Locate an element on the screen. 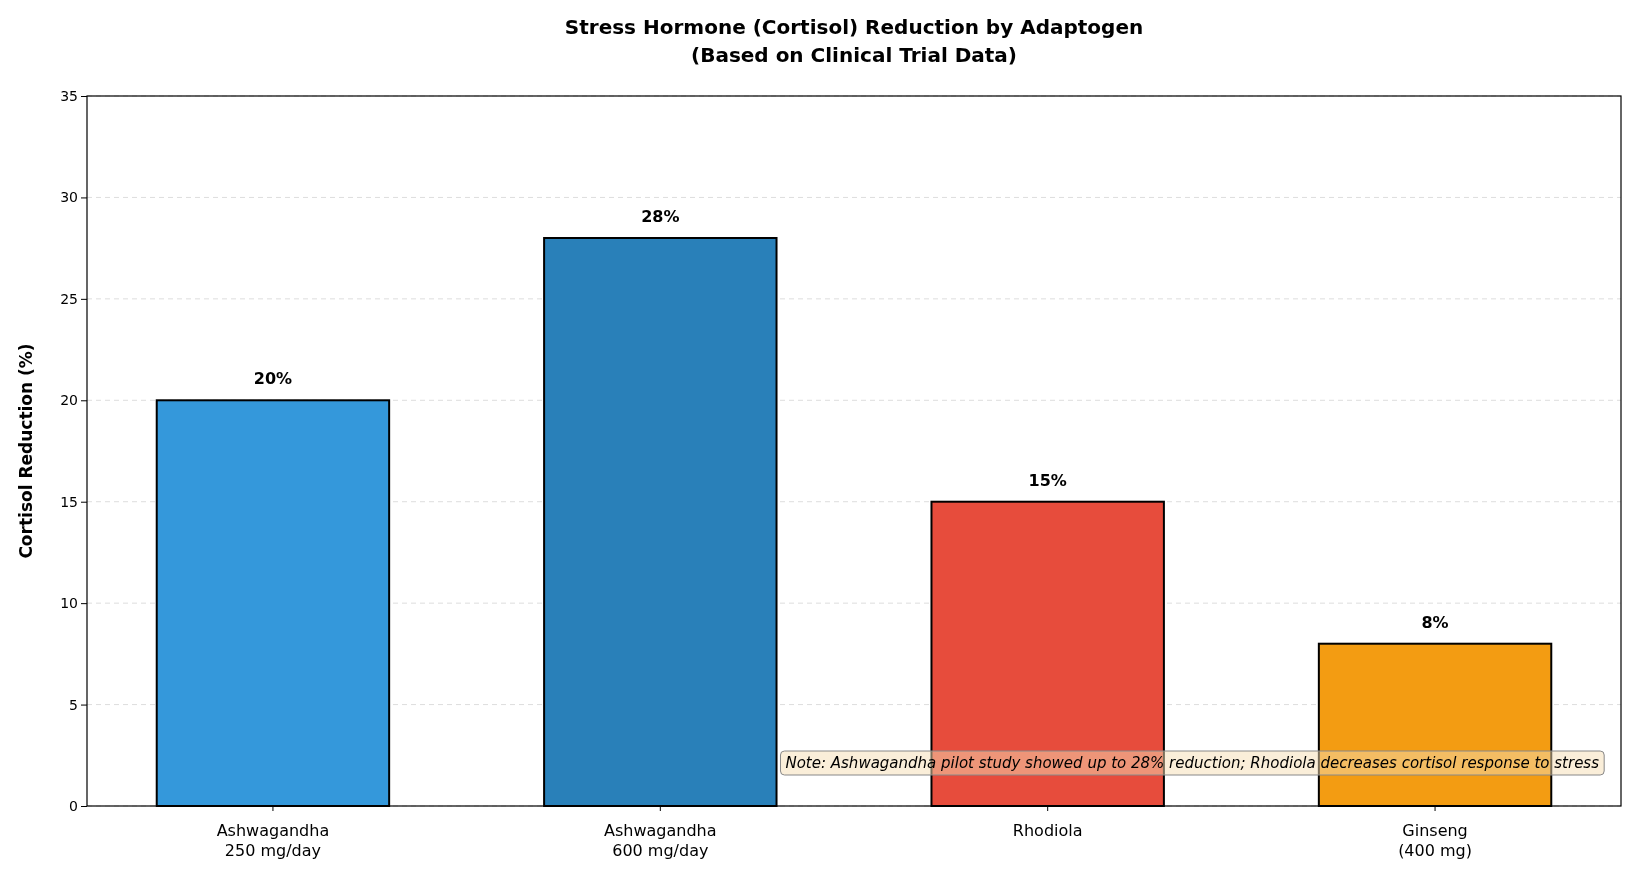 Image resolution: width=1635 pixels, height=880 pixels. data-label: 15% is located at coordinates (1047, 480).